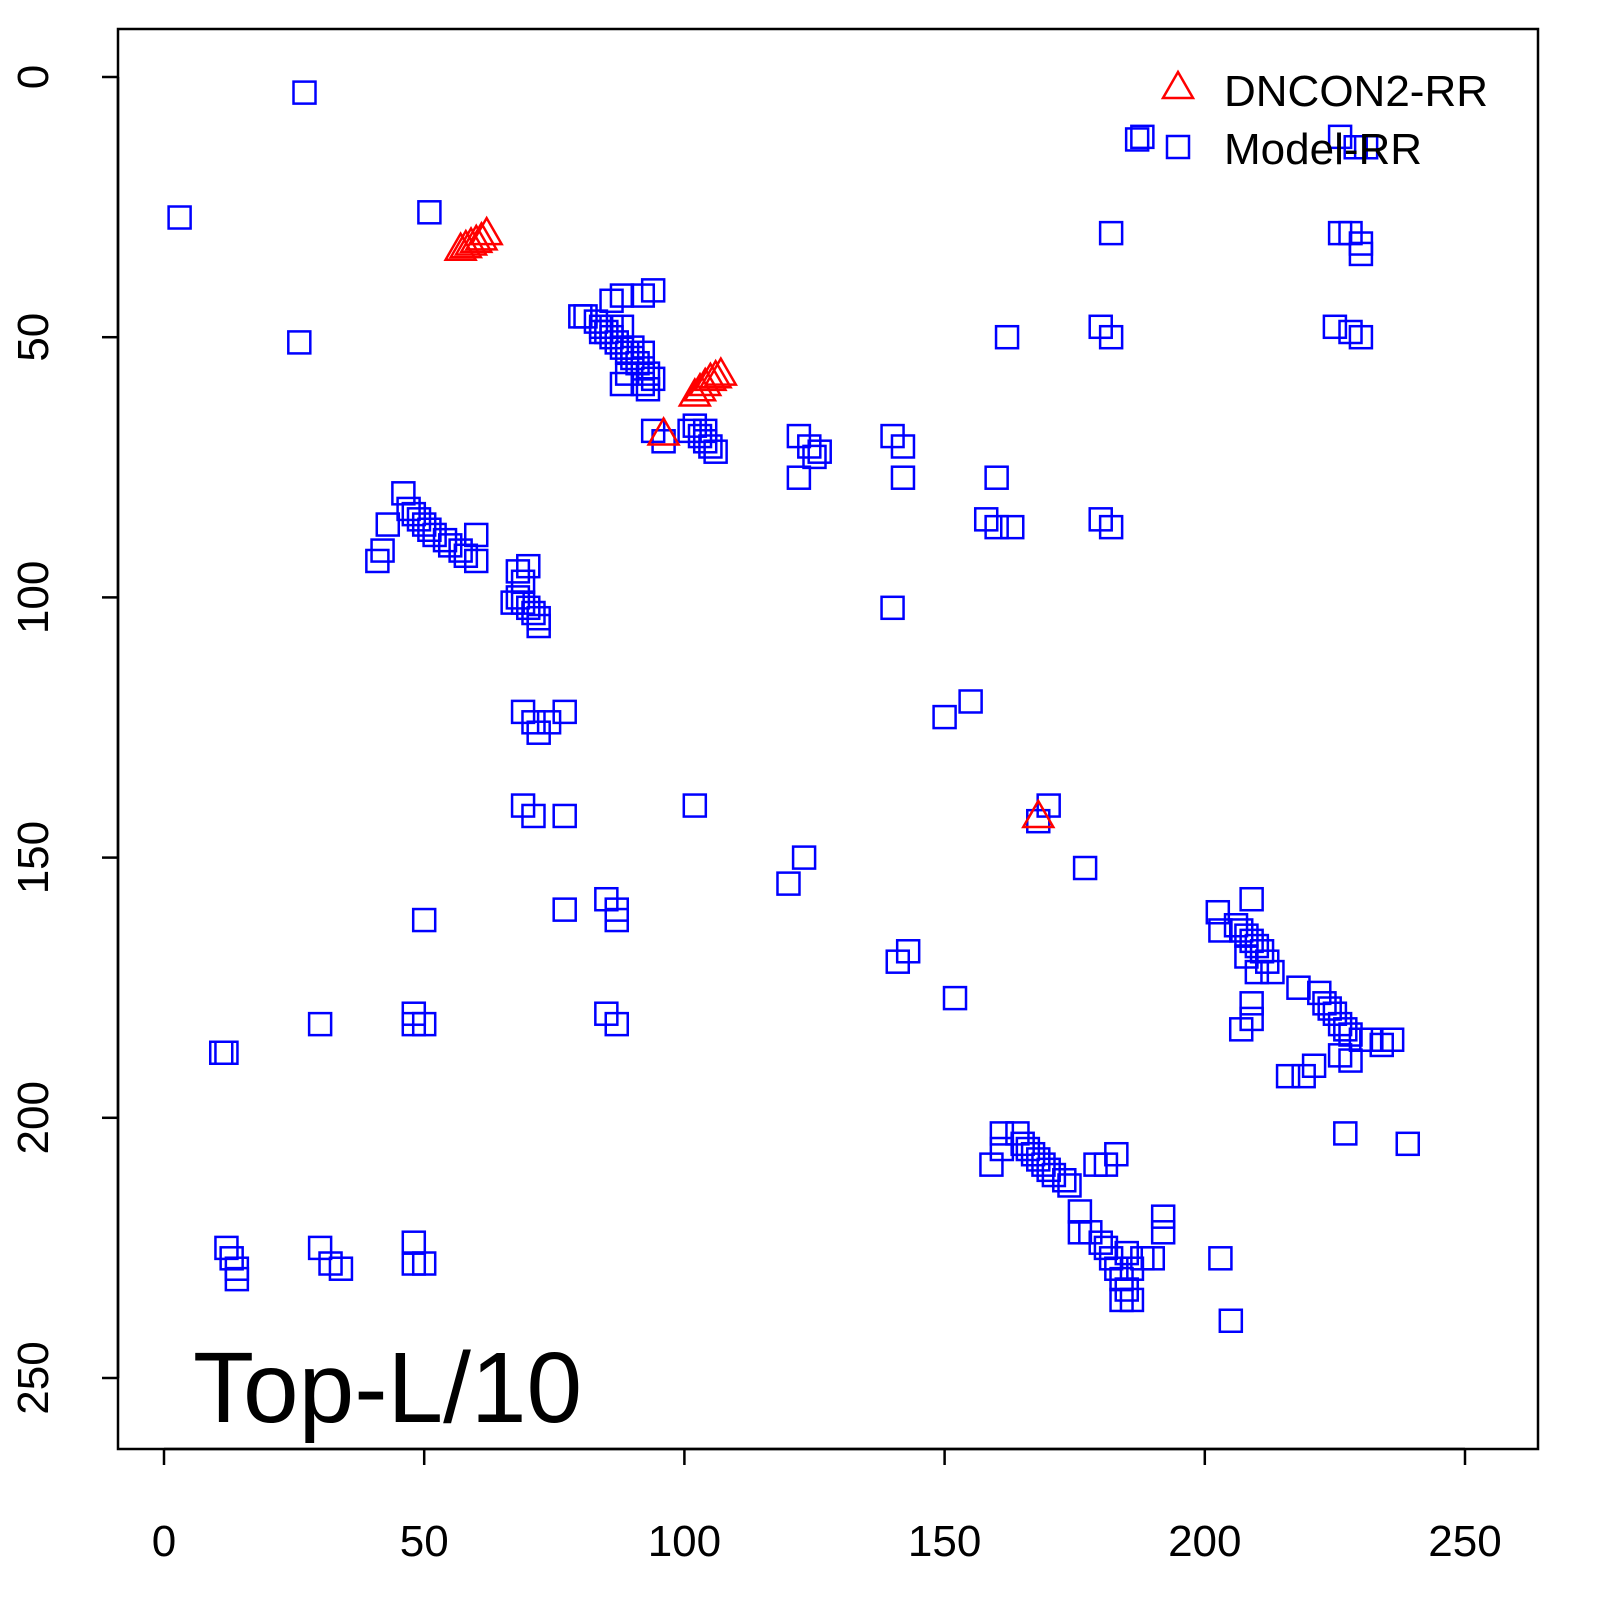 This screenshot has height=1600, width=1600. I want to click on y-tick-label: 50, so click(33, 337).